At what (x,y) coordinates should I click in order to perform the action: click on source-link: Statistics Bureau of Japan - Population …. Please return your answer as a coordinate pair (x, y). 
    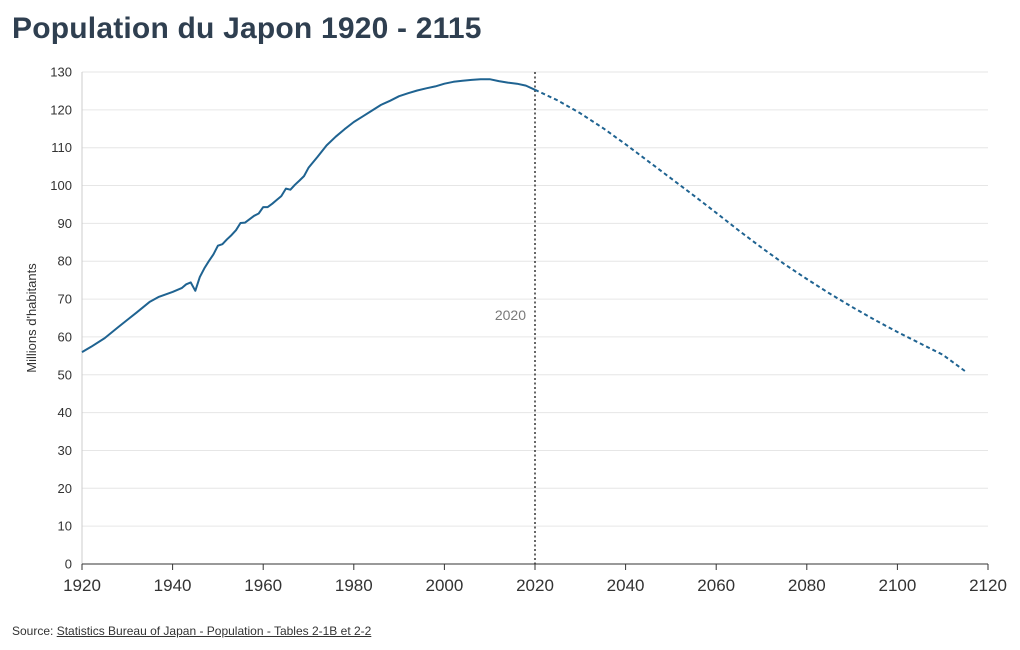
    Looking at the image, I should click on (214, 631).